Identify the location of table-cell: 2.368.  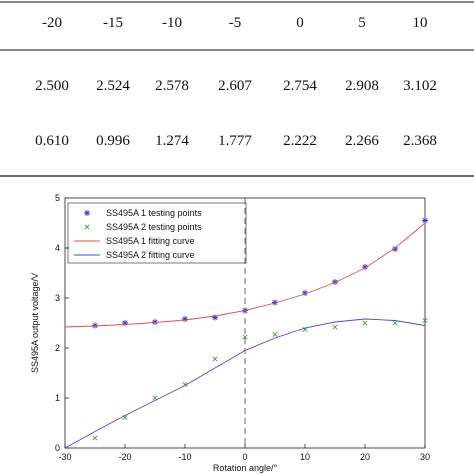
(420, 141).